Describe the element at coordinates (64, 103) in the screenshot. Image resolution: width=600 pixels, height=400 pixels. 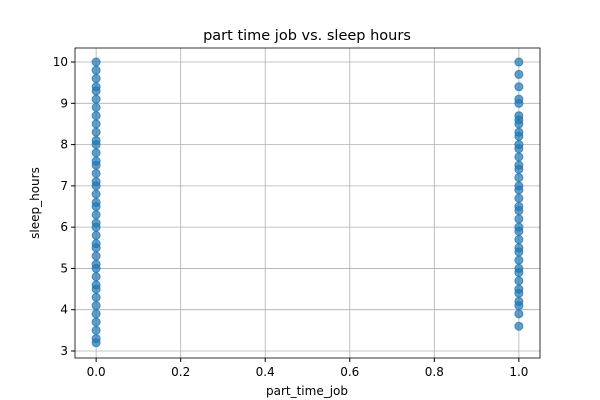
I see `y-tick-label: 9` at that location.